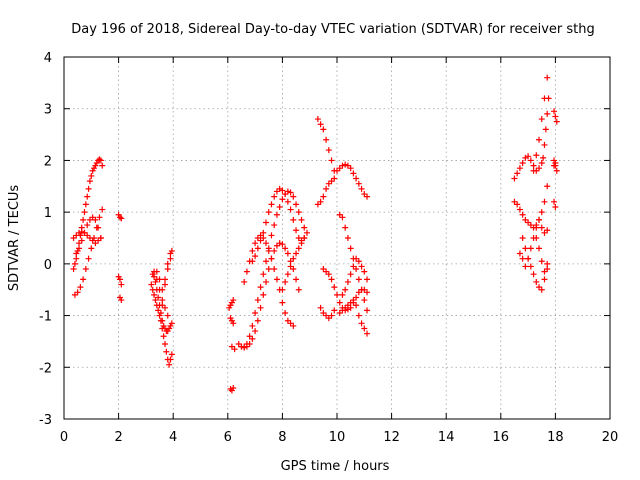 The height and width of the screenshot is (480, 640). What do you see at coordinates (337, 437) in the screenshot?
I see `x-tick-label: 10` at bounding box center [337, 437].